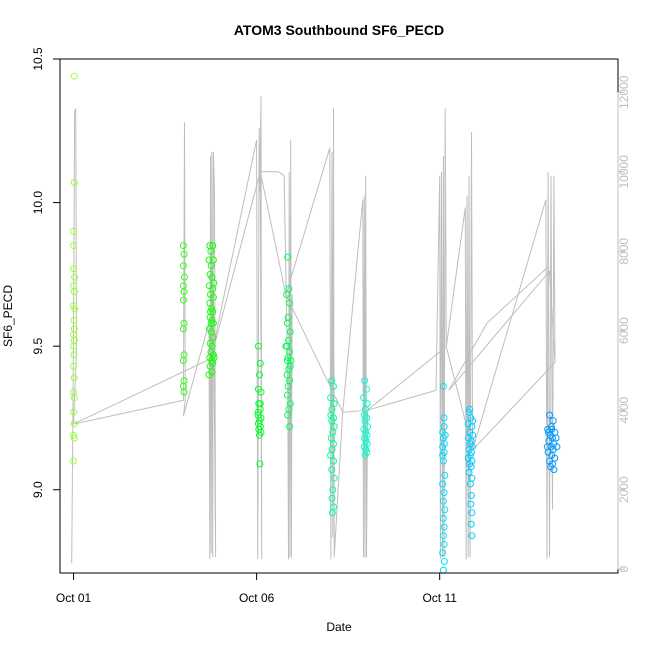 This screenshot has width=650, height=650. What do you see at coordinates (38, 59) in the screenshot?
I see `y-tick-label: 10.5` at bounding box center [38, 59].